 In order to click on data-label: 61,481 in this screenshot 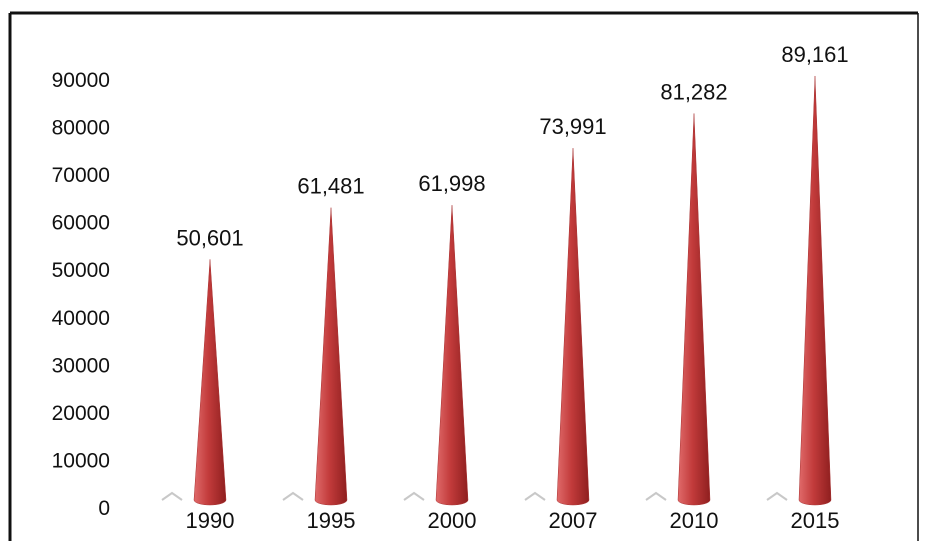, I will do `click(330, 186)`.